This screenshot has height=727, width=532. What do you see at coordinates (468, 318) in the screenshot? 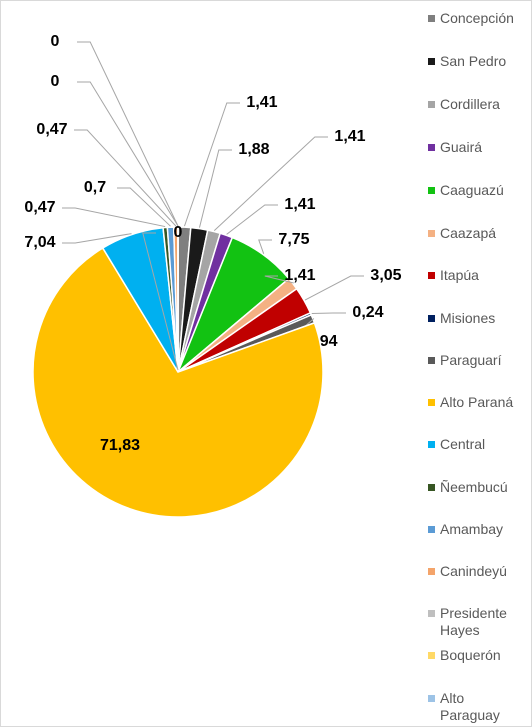
I see `legend-label: Misiones` at bounding box center [468, 318].